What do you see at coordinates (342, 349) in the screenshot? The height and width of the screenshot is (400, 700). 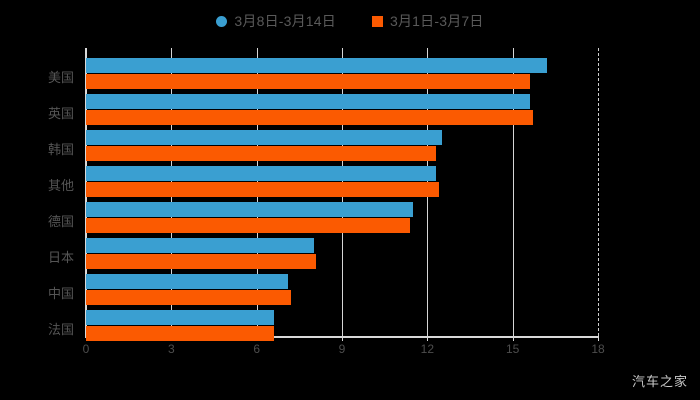 I see `x-tick-label: 9` at bounding box center [342, 349].